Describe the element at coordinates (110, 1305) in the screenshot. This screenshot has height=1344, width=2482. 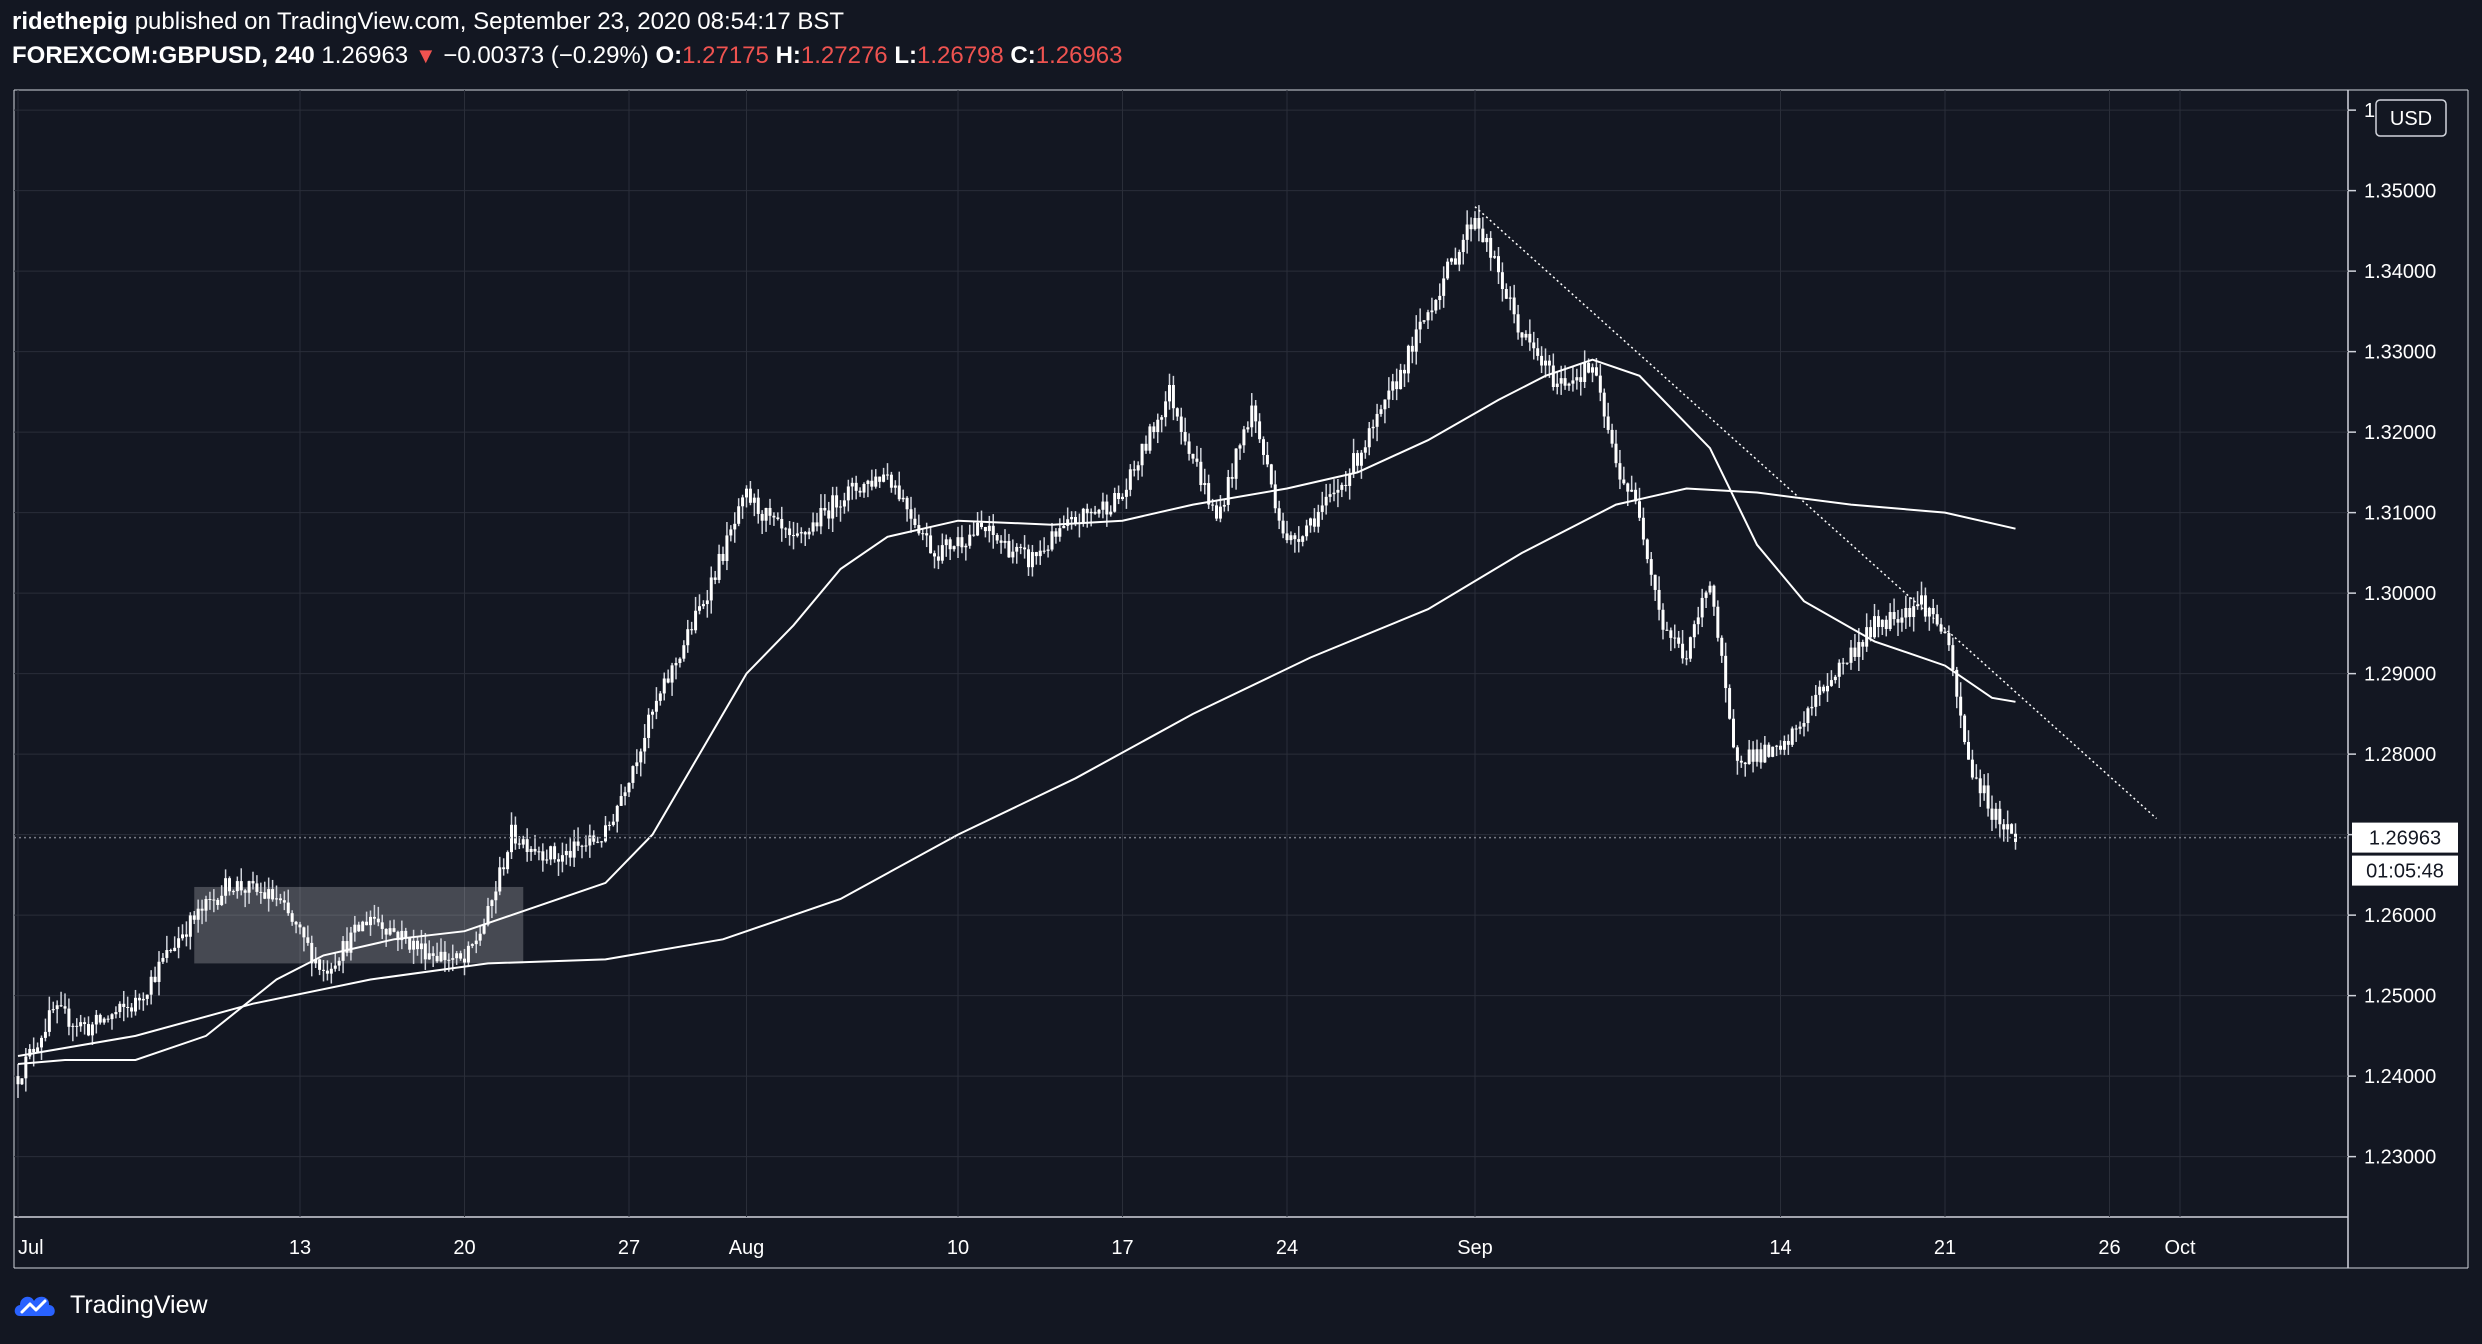
I see `tradingview-logo: TradingView` at that location.